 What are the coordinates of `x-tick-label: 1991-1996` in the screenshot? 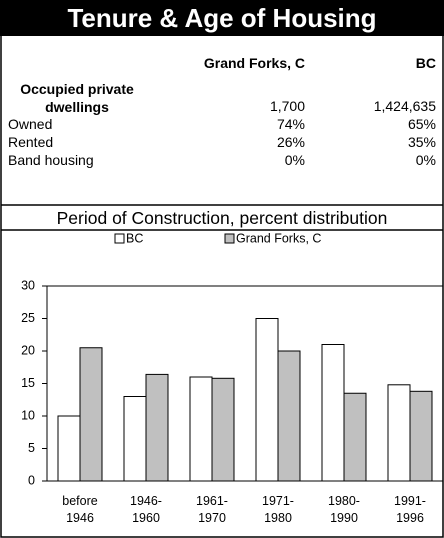 It's located at (410, 509).